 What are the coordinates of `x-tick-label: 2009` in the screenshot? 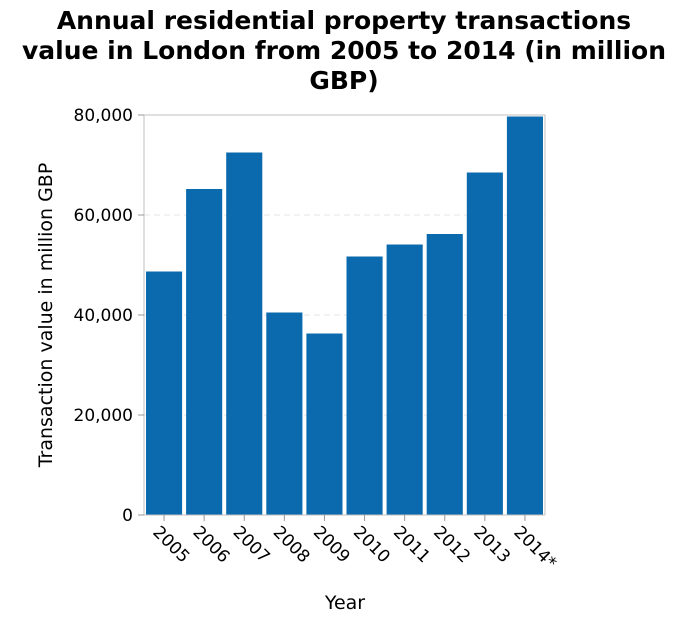 It's located at (331, 544).